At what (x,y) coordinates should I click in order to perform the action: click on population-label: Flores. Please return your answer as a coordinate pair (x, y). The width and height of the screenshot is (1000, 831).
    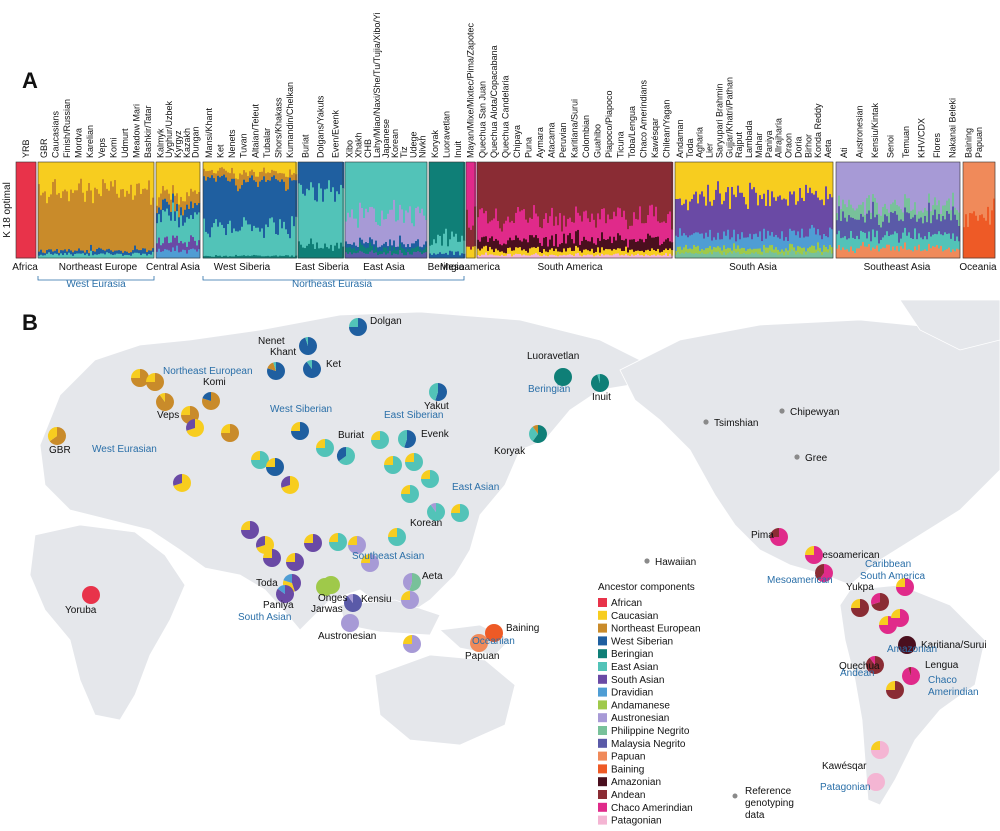
    Looking at the image, I should click on (937, 145).